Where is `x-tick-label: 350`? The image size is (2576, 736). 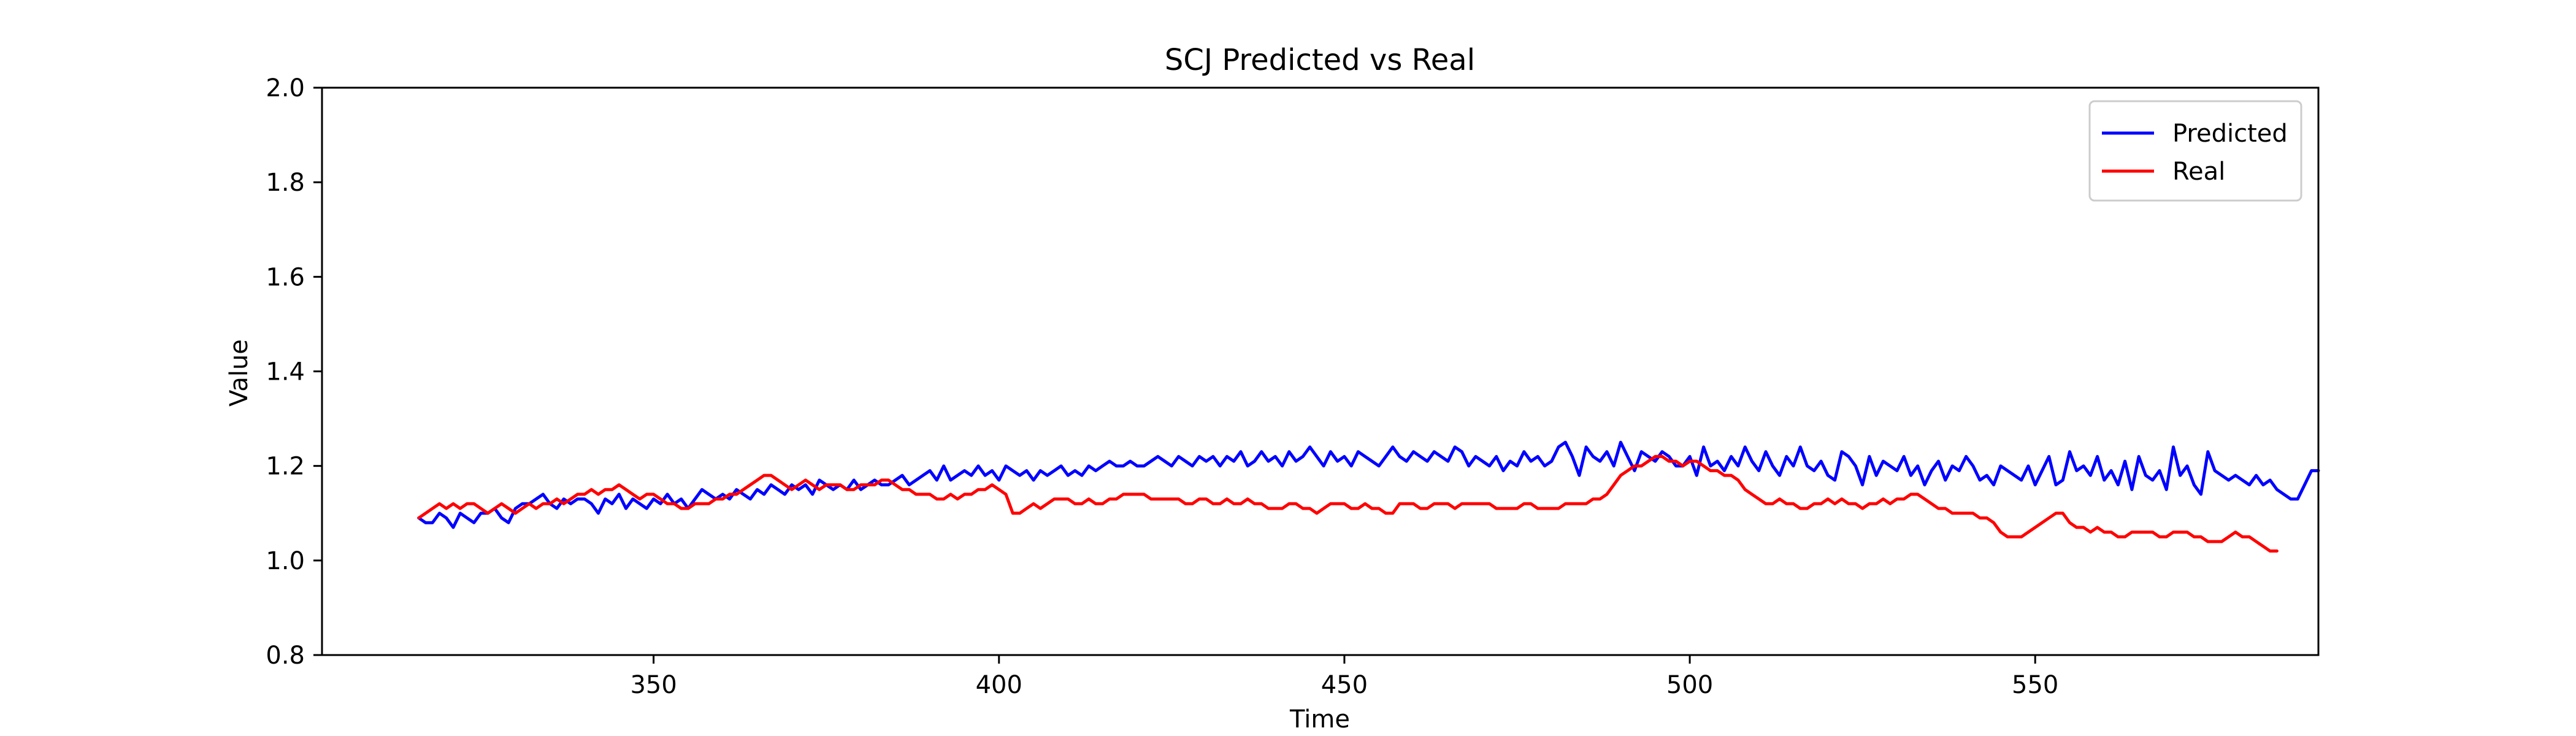
x-tick-label: 350 is located at coordinates (653, 685).